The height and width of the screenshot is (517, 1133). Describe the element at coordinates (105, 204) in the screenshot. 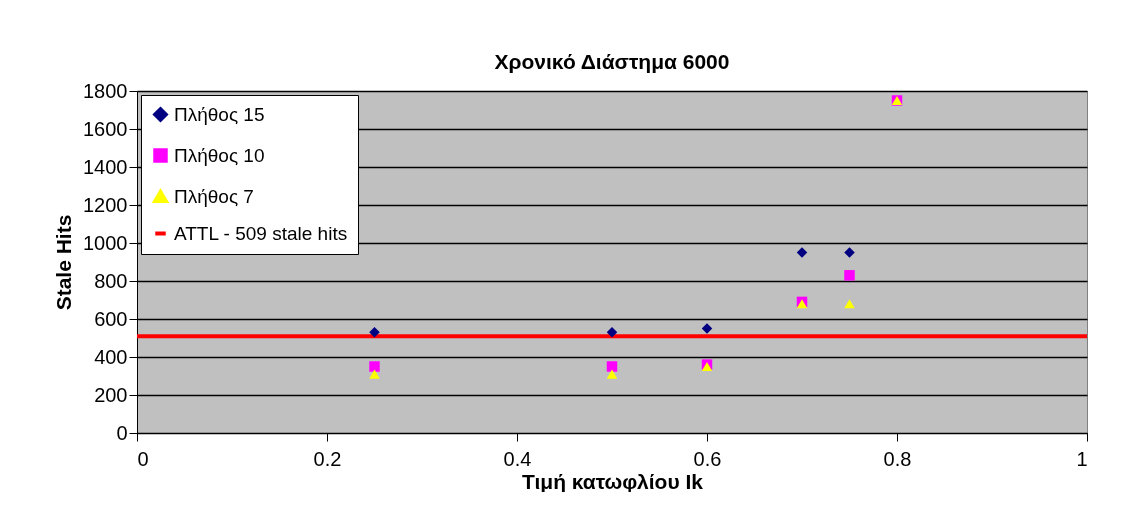

I see `y-tick-label: 1200` at that location.